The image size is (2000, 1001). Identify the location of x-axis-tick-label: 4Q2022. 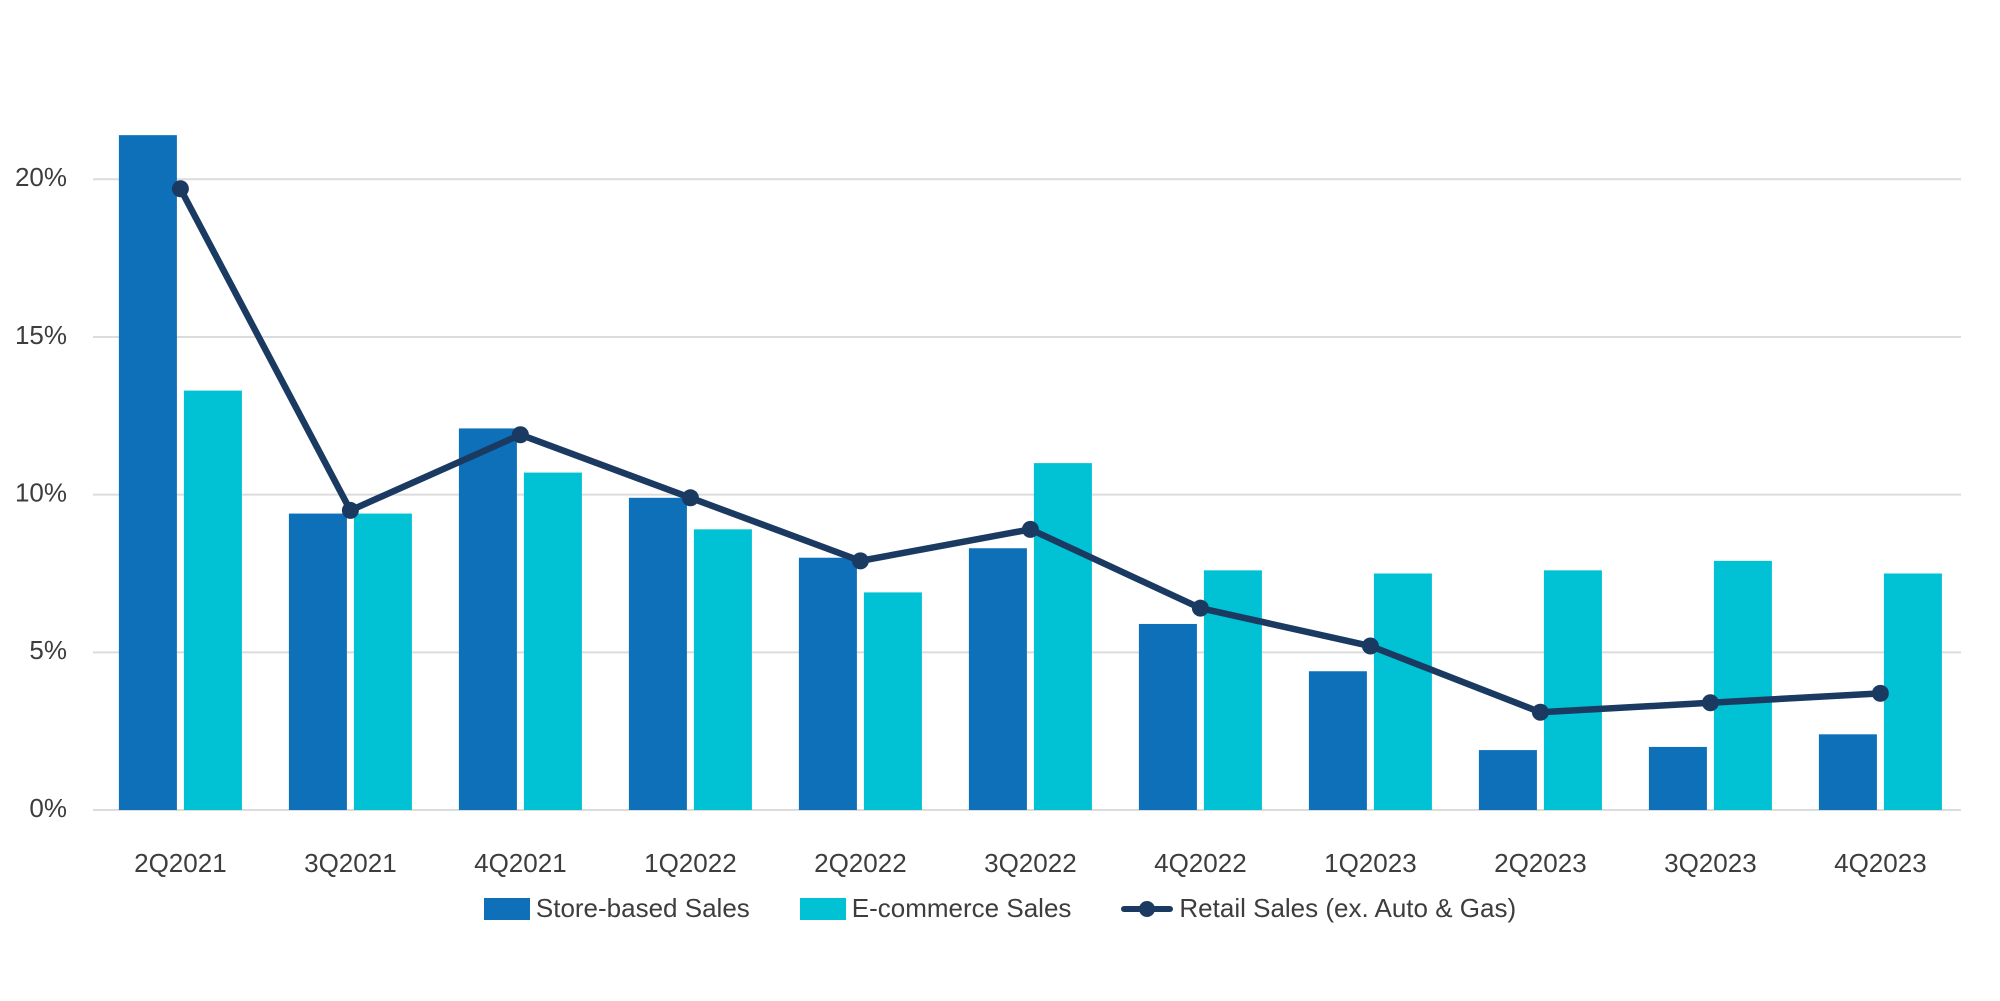
(1200, 863).